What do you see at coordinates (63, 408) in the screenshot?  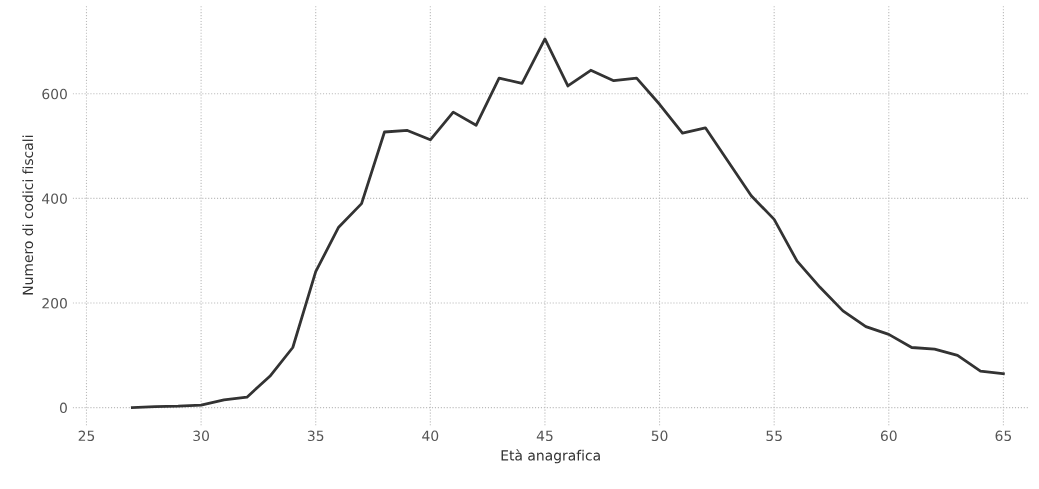 I see `y-tick-label: 0` at bounding box center [63, 408].